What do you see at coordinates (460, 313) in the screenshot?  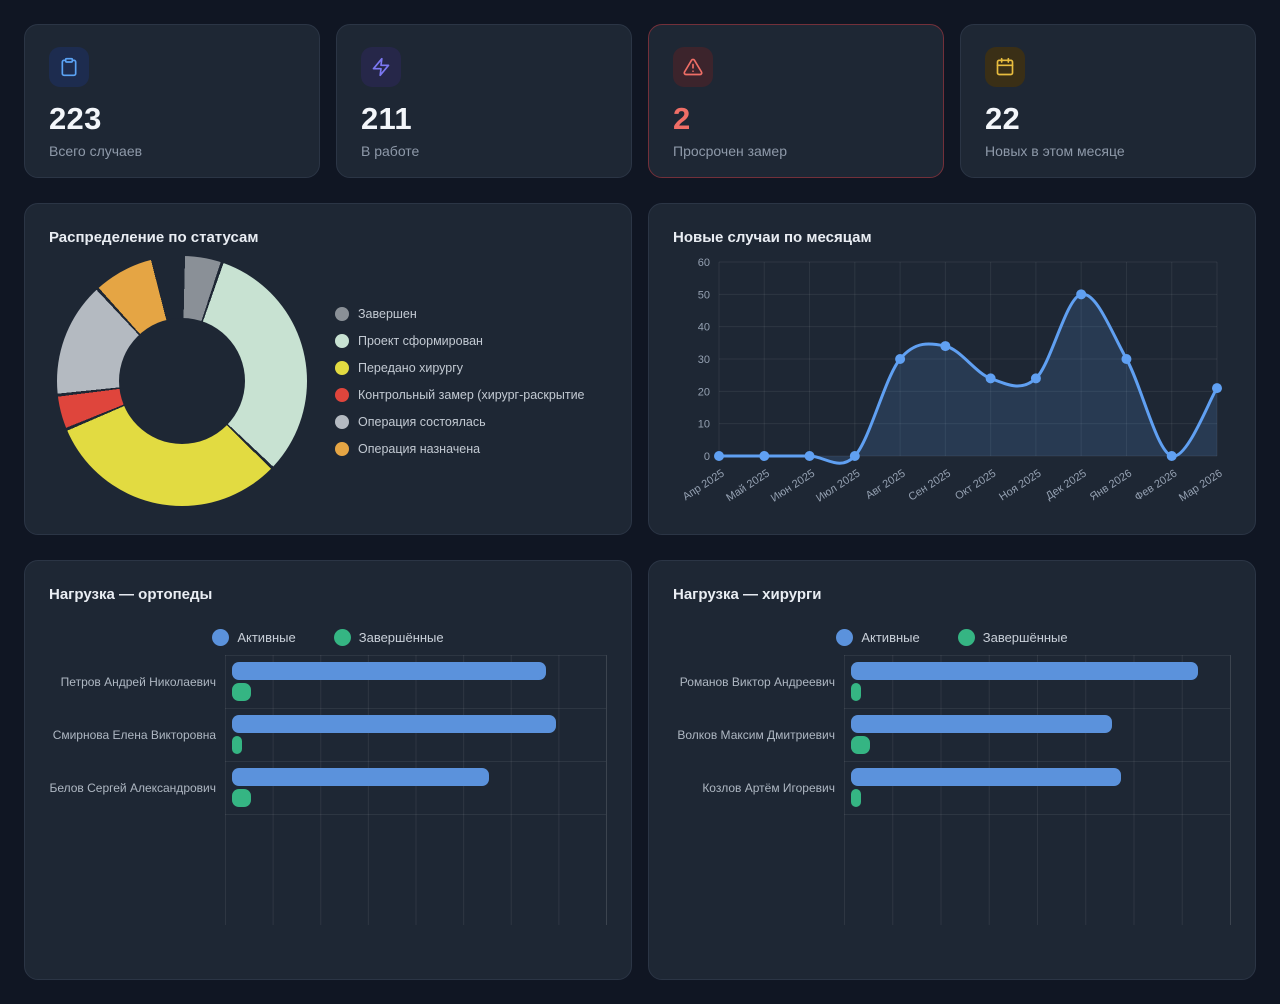 I see `legend-item: Завершен` at bounding box center [460, 313].